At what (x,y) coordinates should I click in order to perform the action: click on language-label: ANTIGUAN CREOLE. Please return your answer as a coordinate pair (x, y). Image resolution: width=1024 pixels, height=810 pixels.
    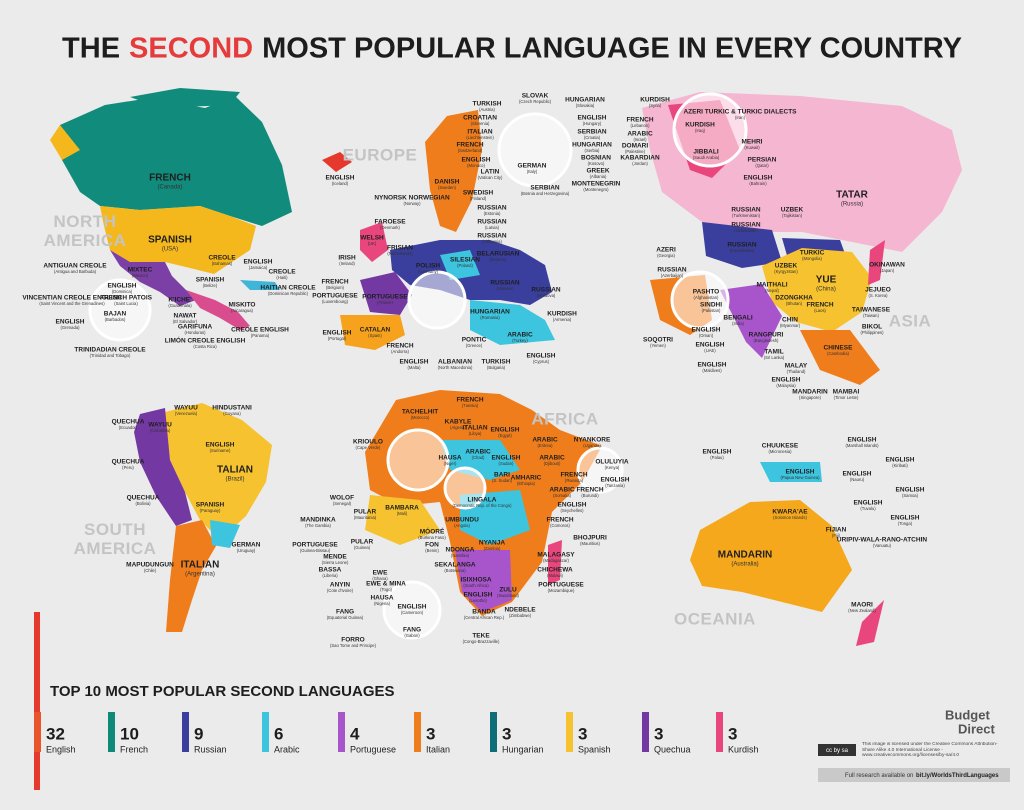
    Looking at the image, I should click on (75, 266).